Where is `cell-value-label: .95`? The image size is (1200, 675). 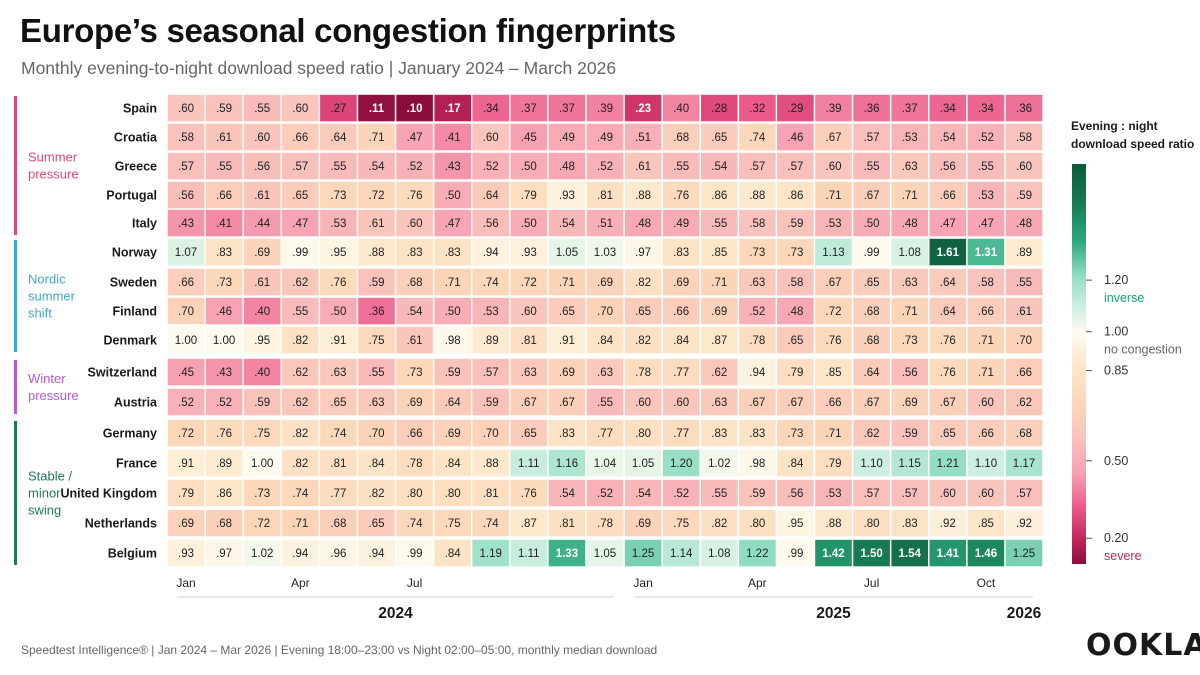 cell-value-label: .95 is located at coordinates (795, 524).